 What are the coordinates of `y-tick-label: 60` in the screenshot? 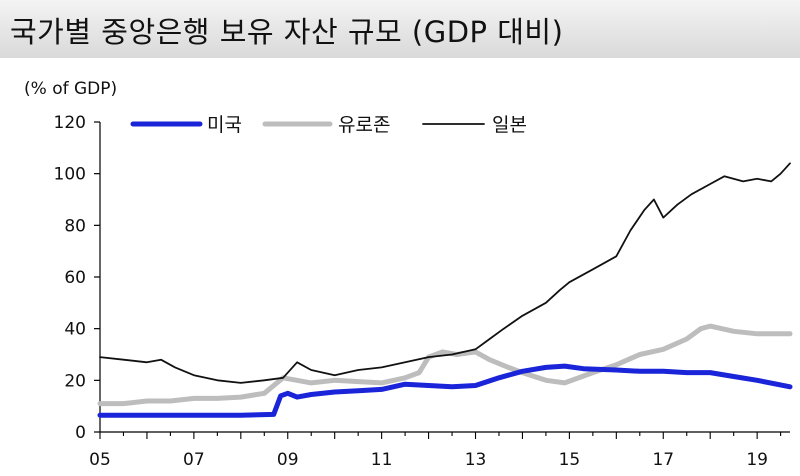 It's located at (75, 278).